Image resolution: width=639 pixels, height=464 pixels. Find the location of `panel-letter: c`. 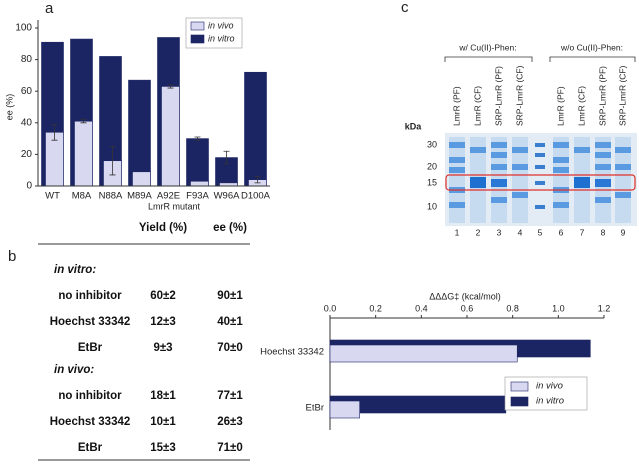

panel-letter: c is located at coordinates (405, 8).